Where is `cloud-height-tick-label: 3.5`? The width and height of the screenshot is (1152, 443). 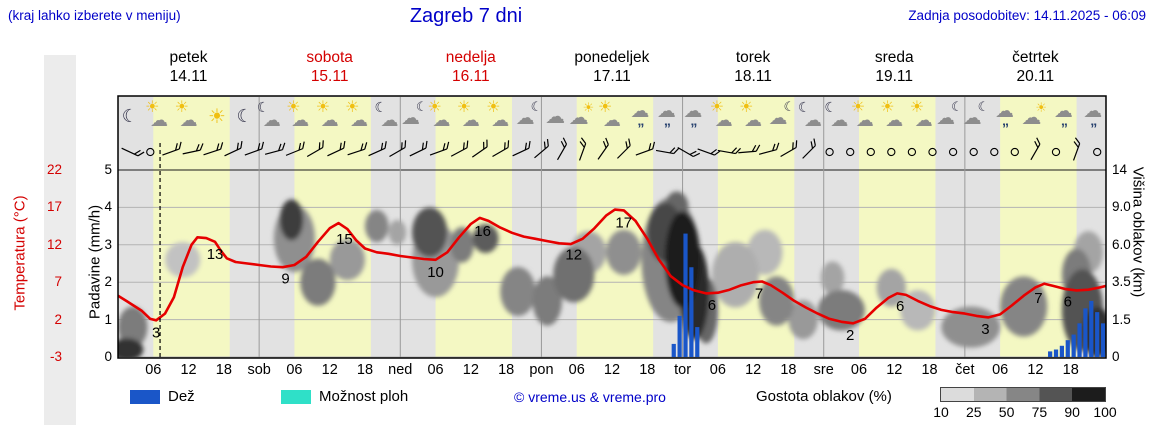 cloud-height-tick-label: 3.5 is located at coordinates (1121, 282).